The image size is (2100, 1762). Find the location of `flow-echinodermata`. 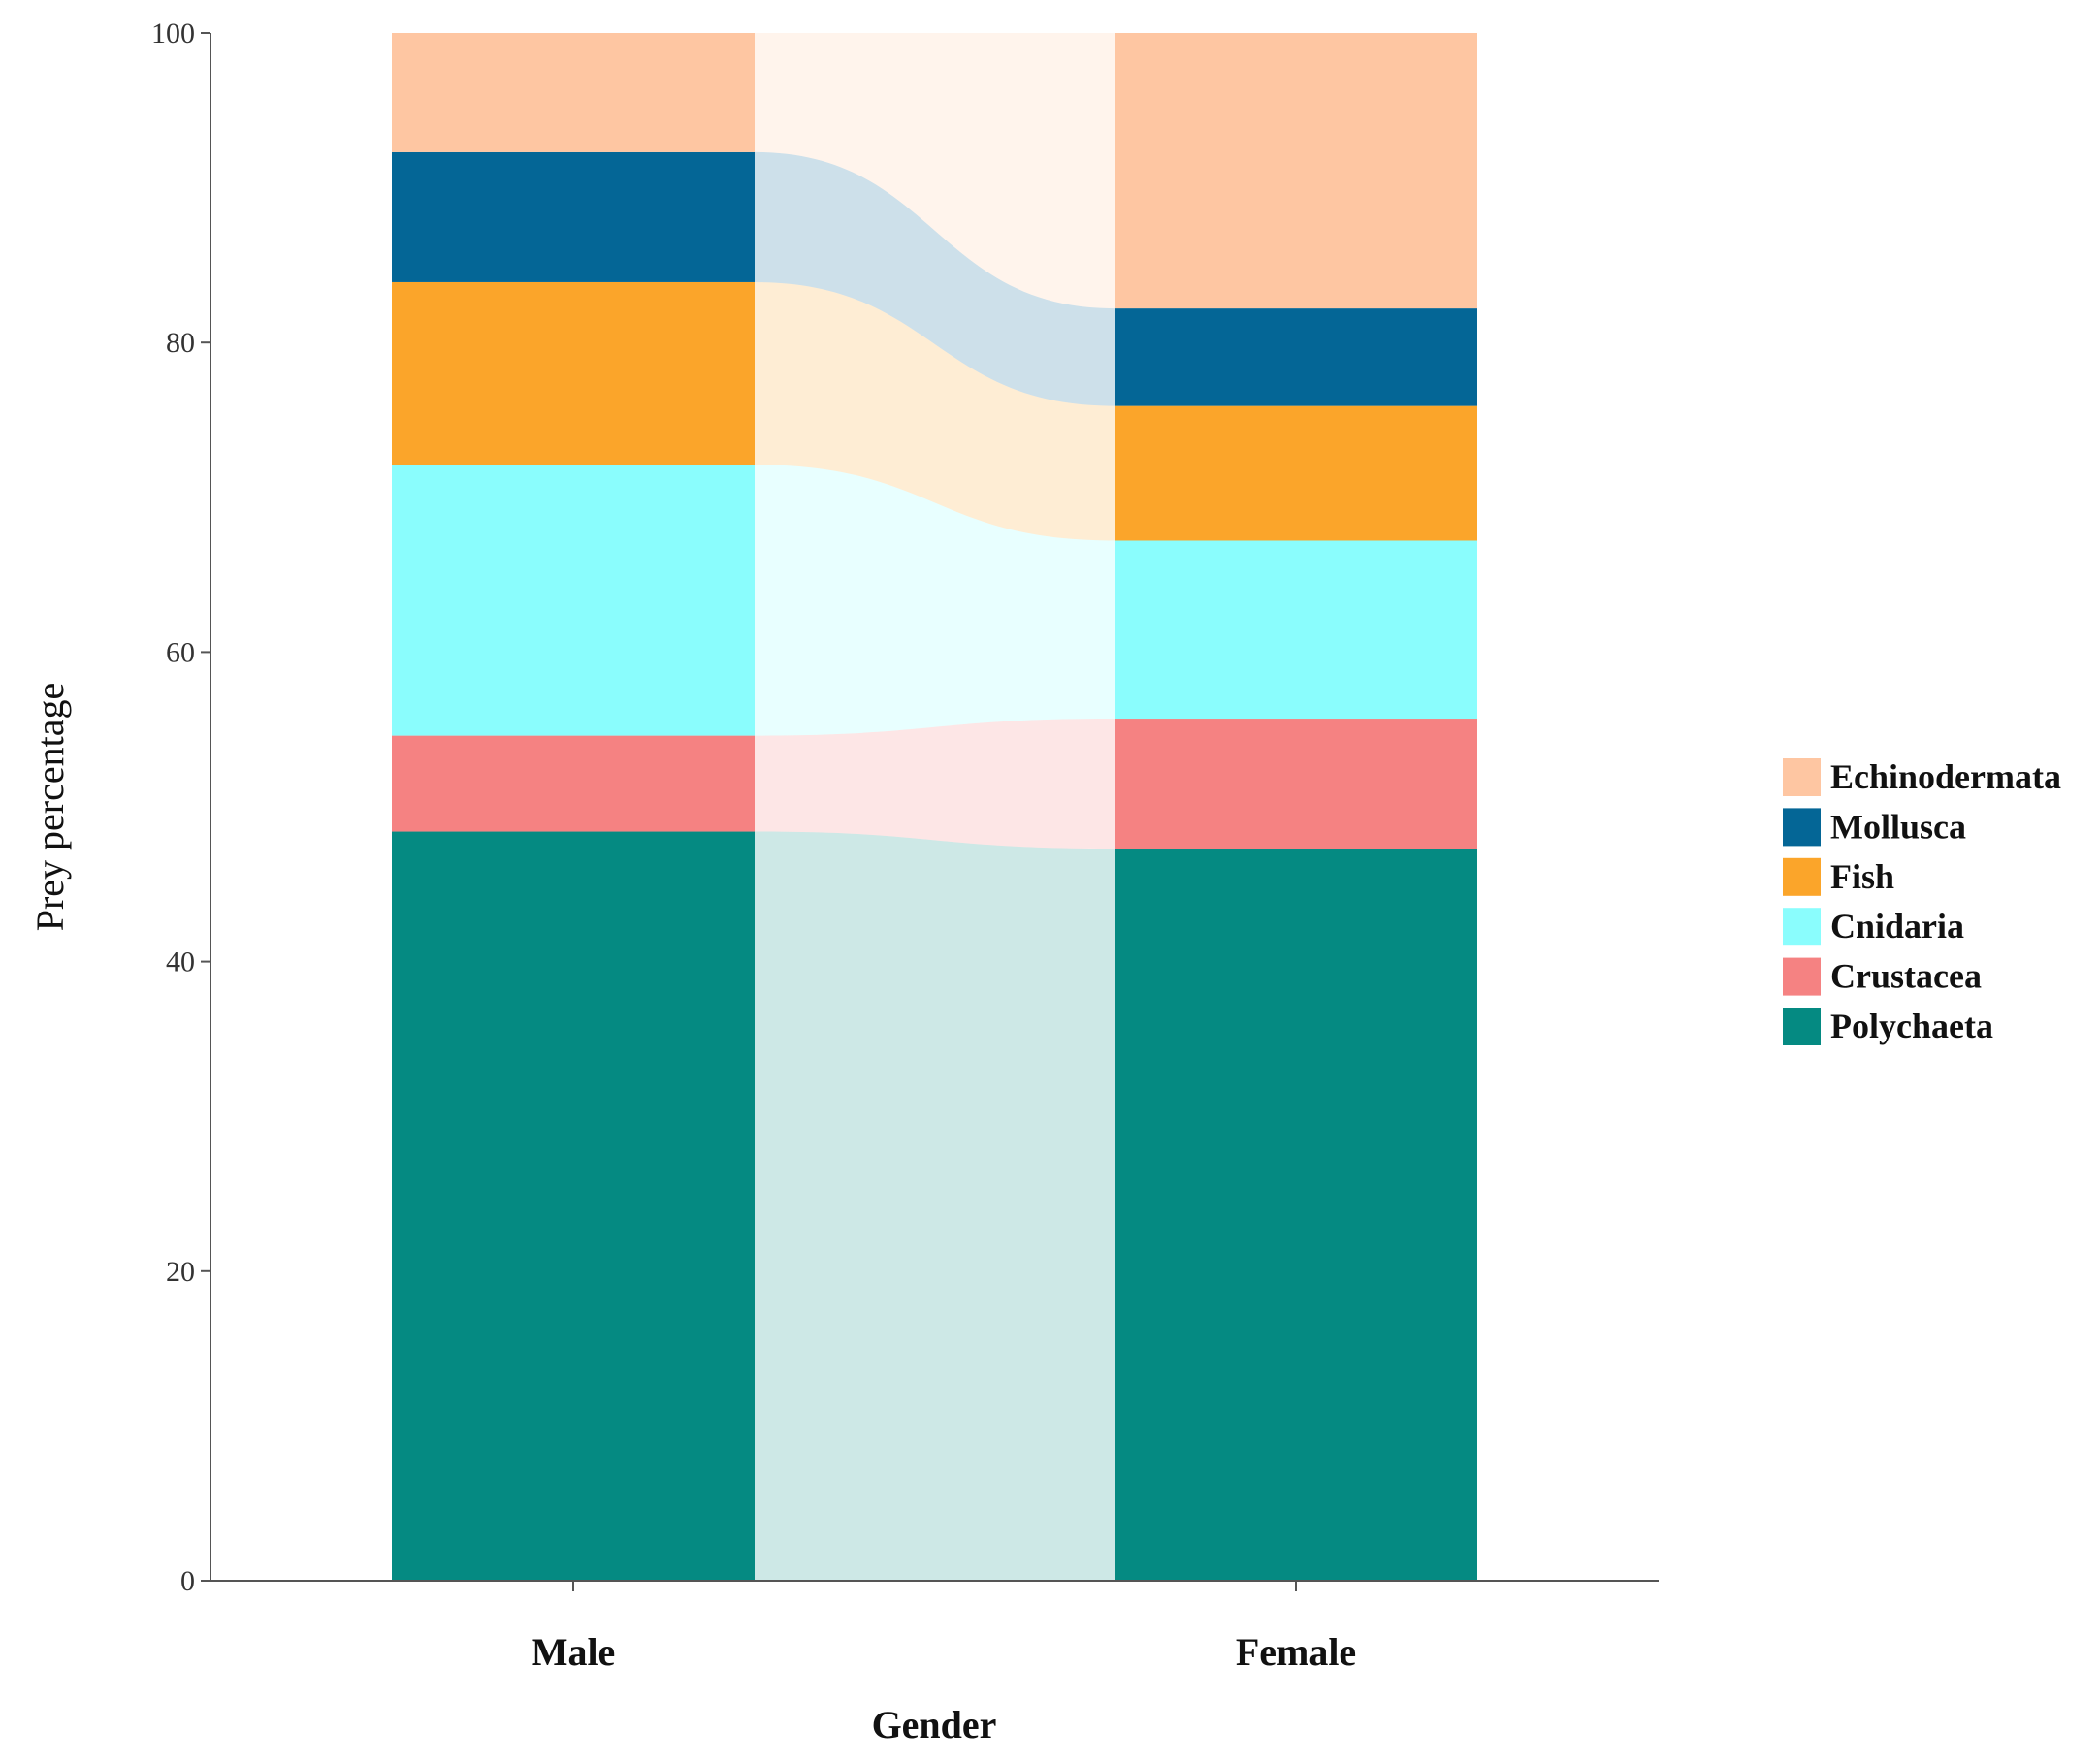

flow-echinodermata is located at coordinates (935, 171).